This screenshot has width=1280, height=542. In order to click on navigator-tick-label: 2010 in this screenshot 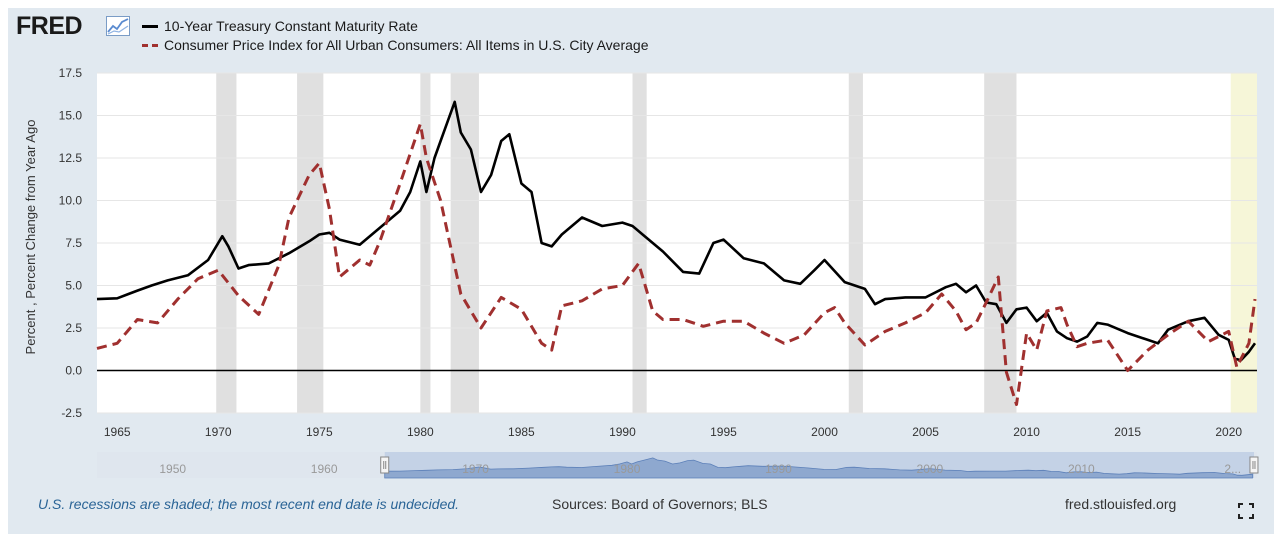, I will do `click(1081, 469)`.